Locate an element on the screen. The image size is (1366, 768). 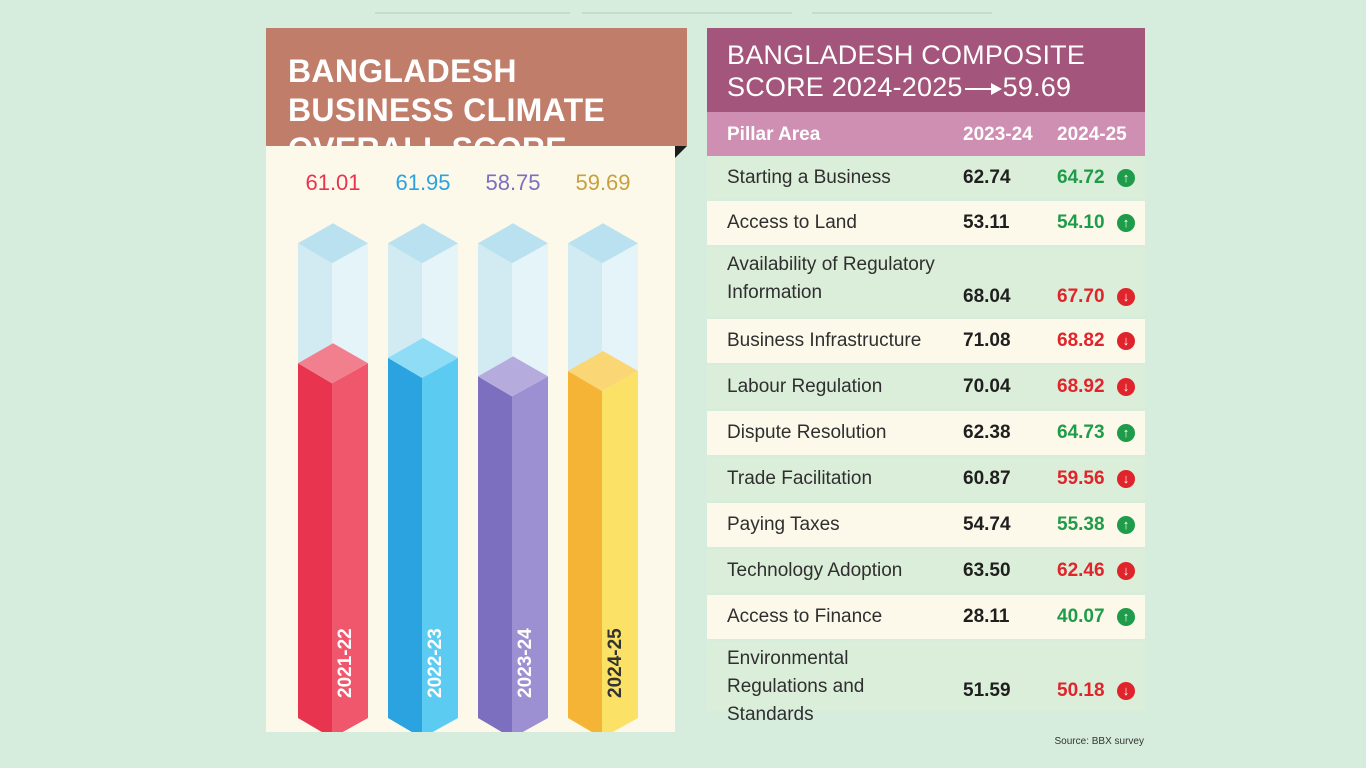
pillar-name: Access to Land is located at coordinates (792, 222).